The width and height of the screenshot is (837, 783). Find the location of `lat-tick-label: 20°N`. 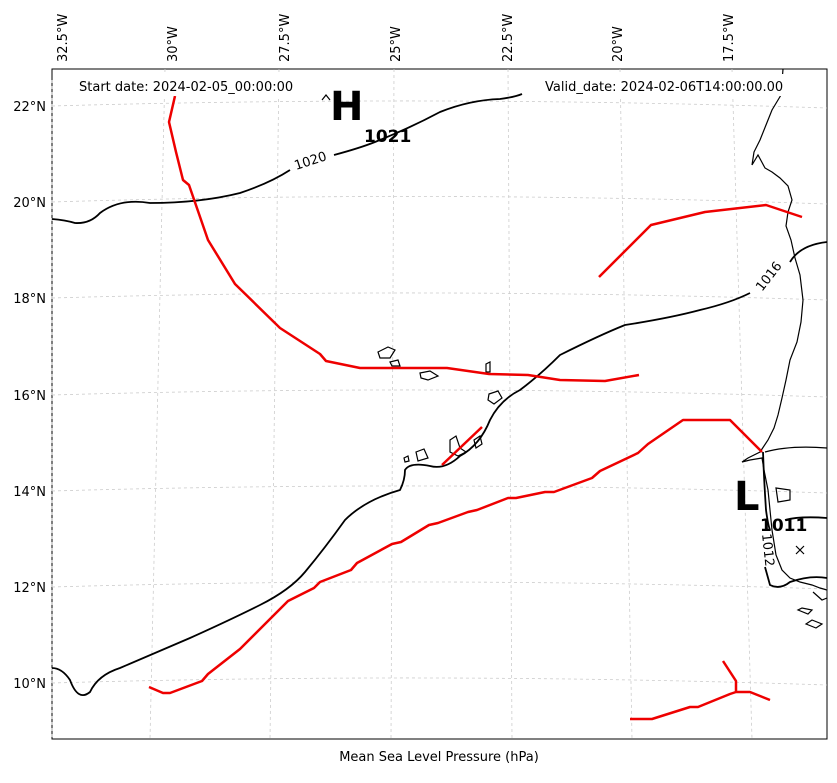

lat-tick-label: 20°N is located at coordinates (29, 203).